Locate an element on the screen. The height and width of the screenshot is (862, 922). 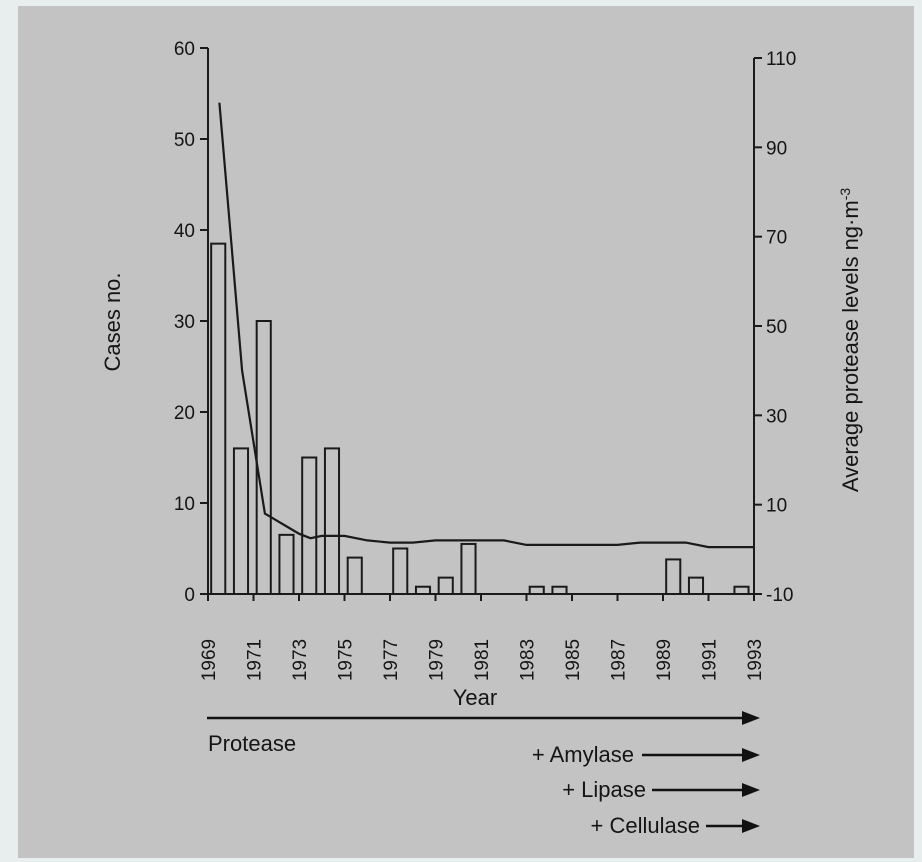
left-y-tick-label: 10 is located at coordinates (184, 504).